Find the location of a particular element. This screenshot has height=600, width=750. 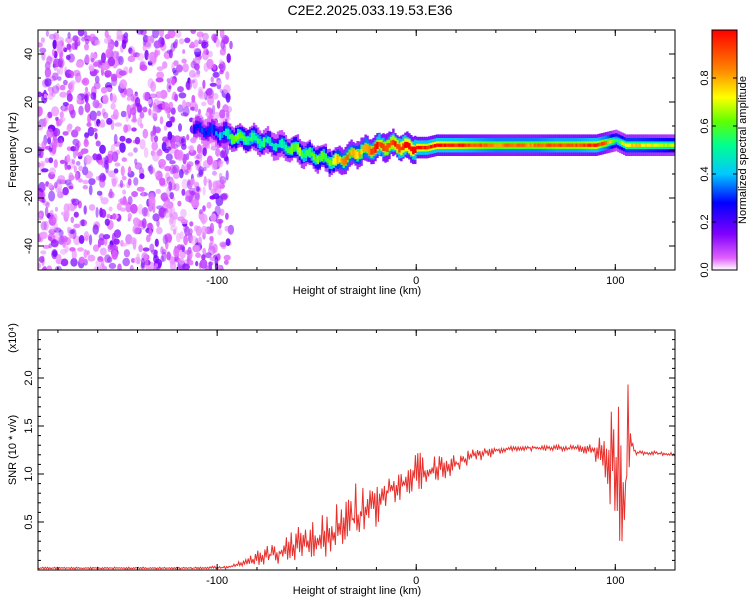

y-tick-label: 1.0 is located at coordinates (29, 473).